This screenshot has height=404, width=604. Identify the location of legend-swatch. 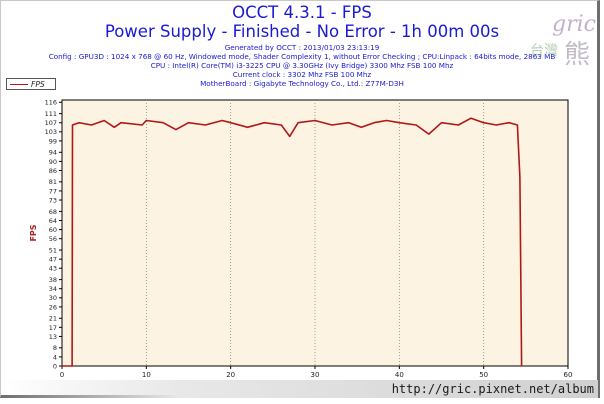
(19, 85).